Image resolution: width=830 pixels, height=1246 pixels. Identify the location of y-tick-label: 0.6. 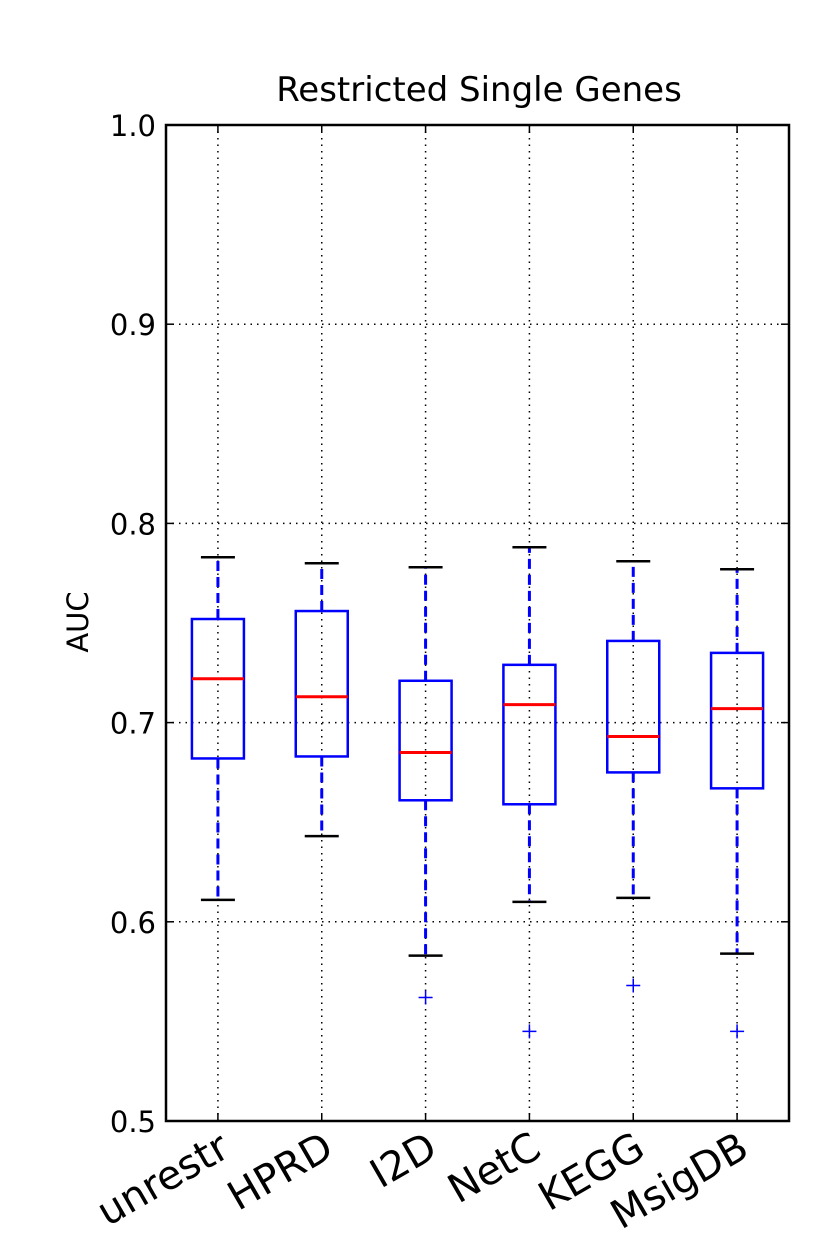
(133, 923).